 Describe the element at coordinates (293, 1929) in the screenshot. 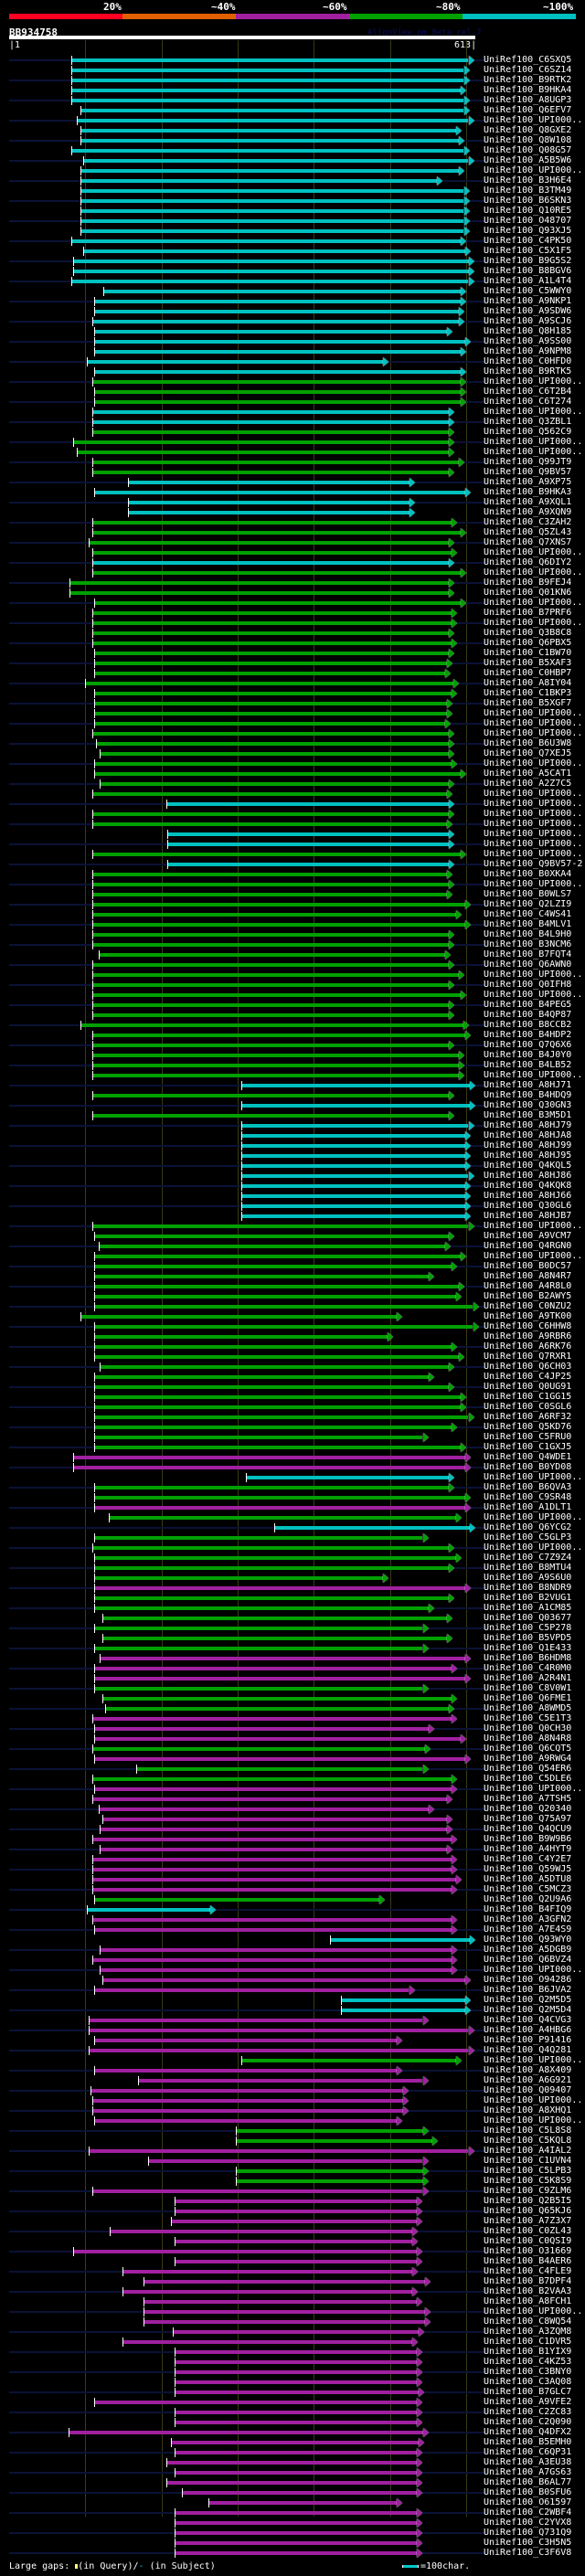

I see `hit-row: UniRef100_A7E4S9` at that location.